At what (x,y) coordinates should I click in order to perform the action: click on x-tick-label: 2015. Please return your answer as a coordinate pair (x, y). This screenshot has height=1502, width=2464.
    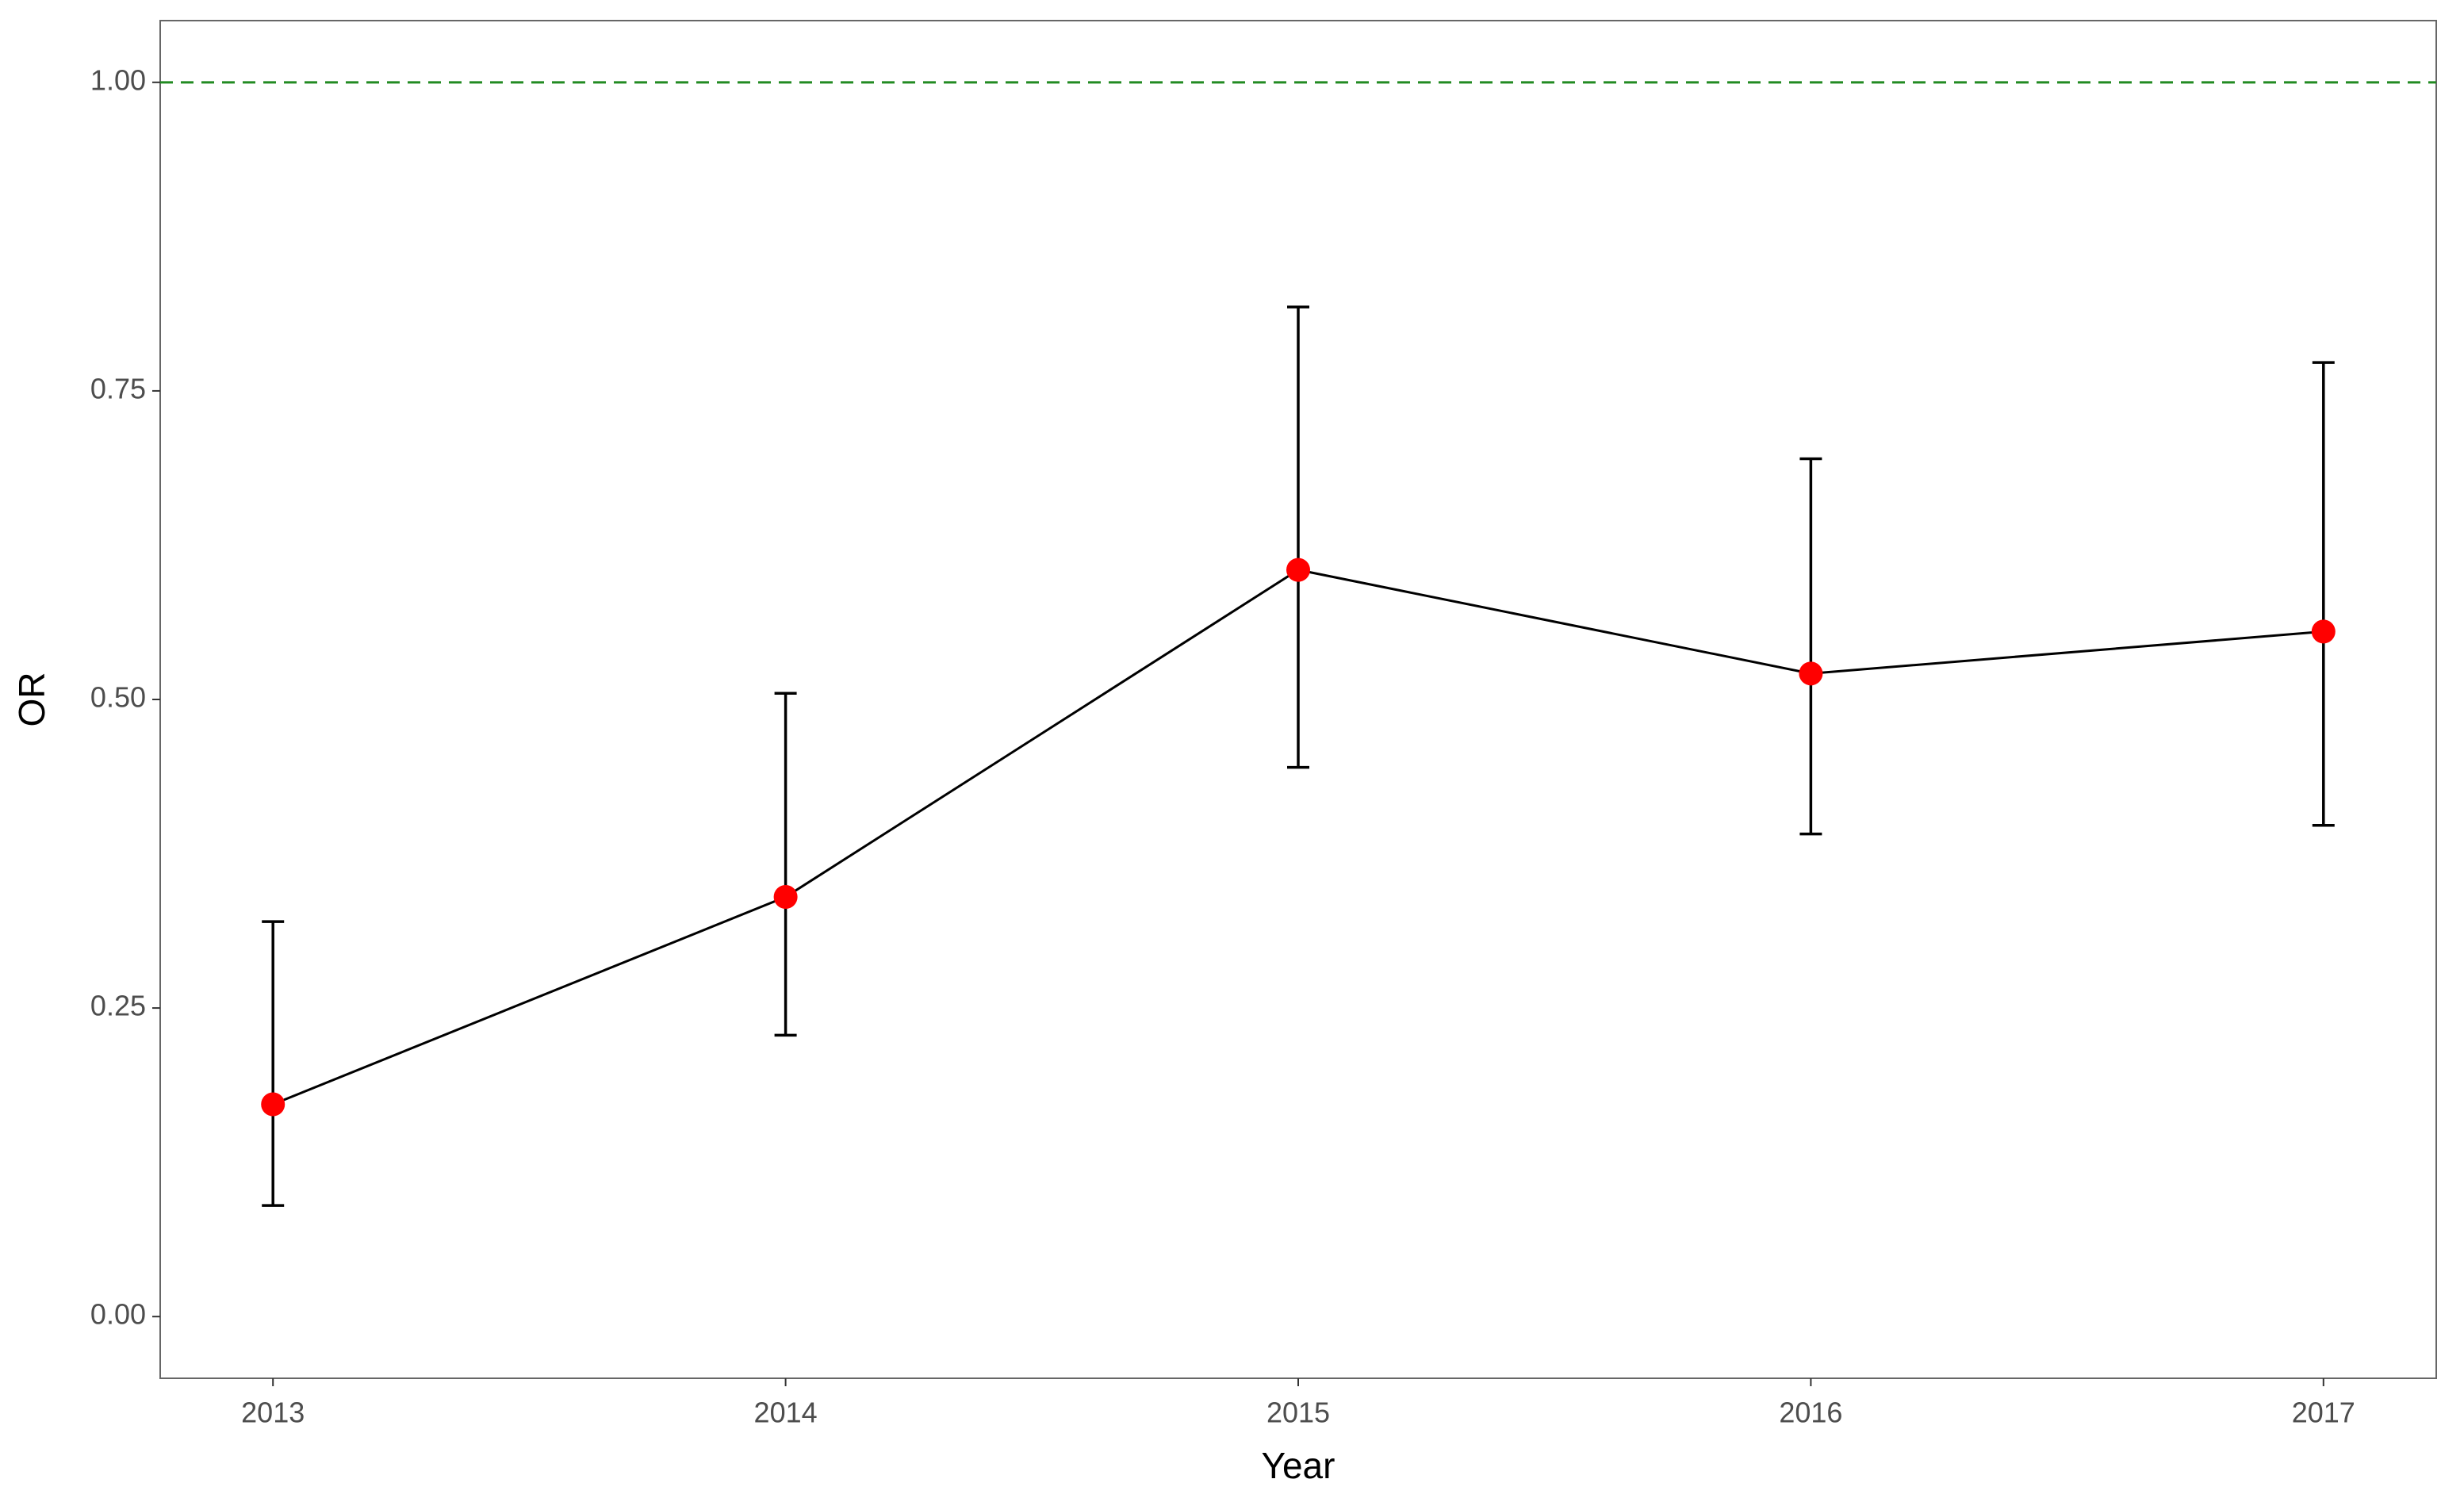
    Looking at the image, I should click on (1298, 1413).